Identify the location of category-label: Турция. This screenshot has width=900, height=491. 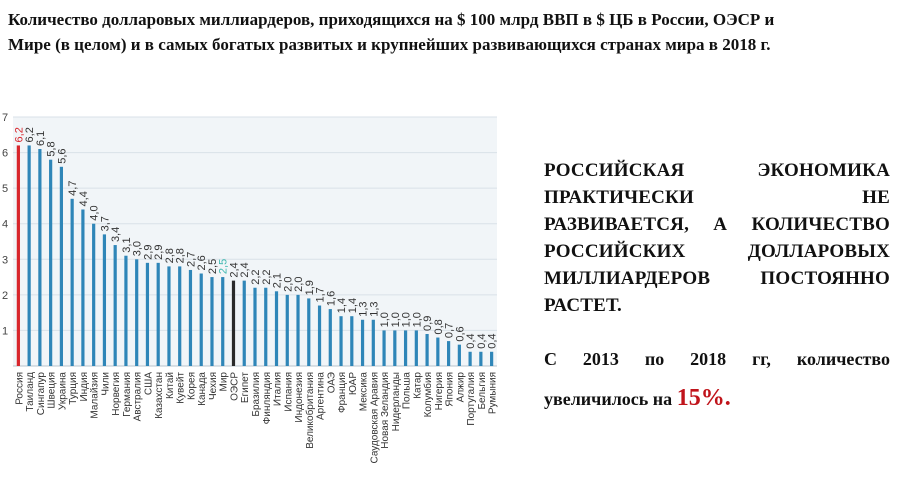
(73, 388).